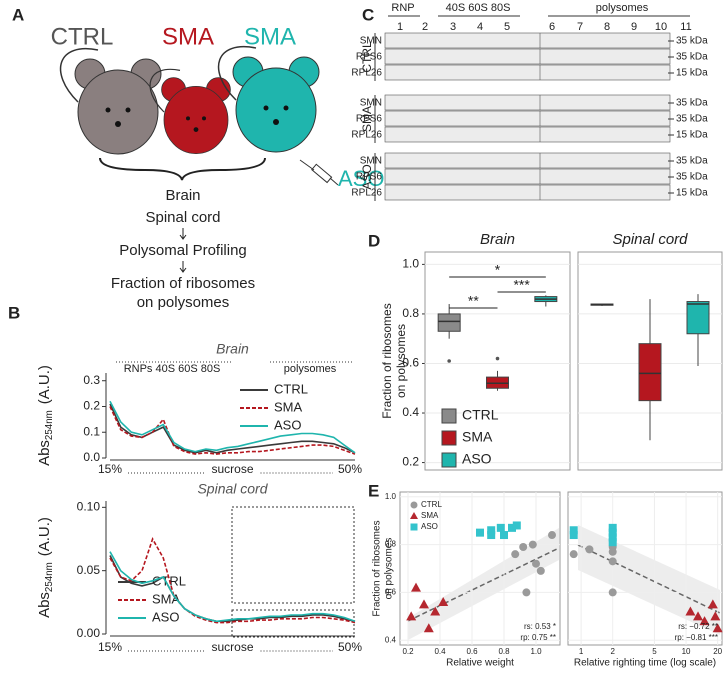 This screenshot has height=677, width=727. Describe the element at coordinates (497, 239) in the screenshot. I see `facet-title: Brain` at that location.